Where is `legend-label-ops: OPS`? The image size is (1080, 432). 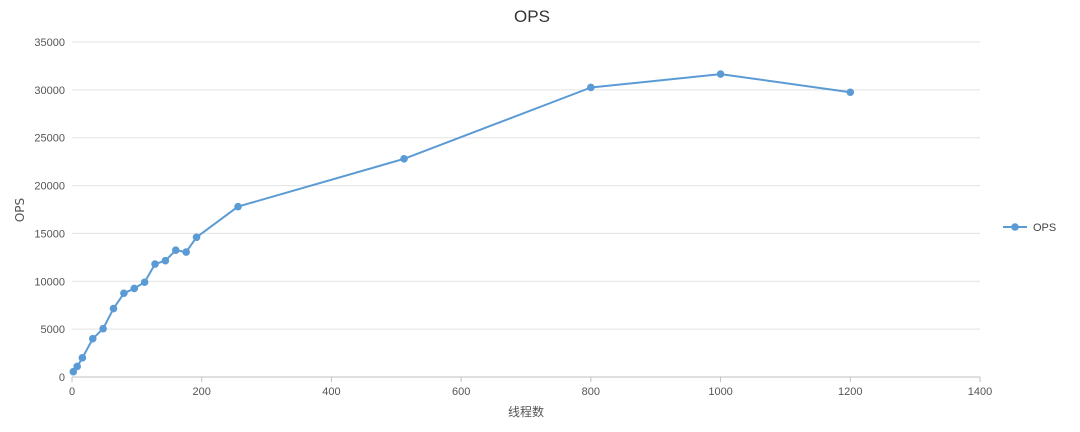
legend-label-ops: OPS is located at coordinates (1044, 228).